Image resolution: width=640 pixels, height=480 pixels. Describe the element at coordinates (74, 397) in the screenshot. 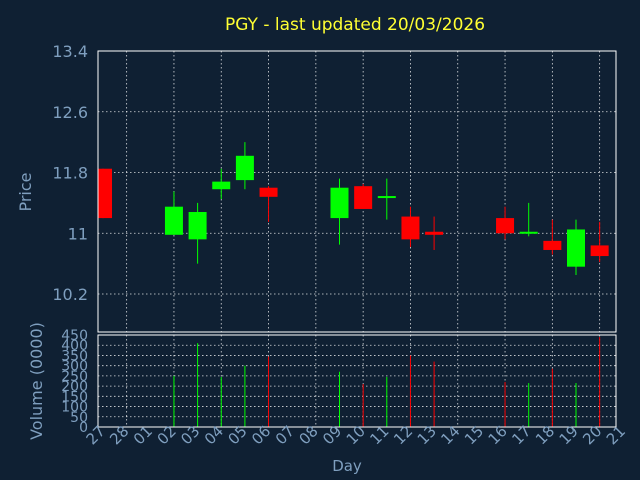

I see `volume-tick-label: 150` at that location.